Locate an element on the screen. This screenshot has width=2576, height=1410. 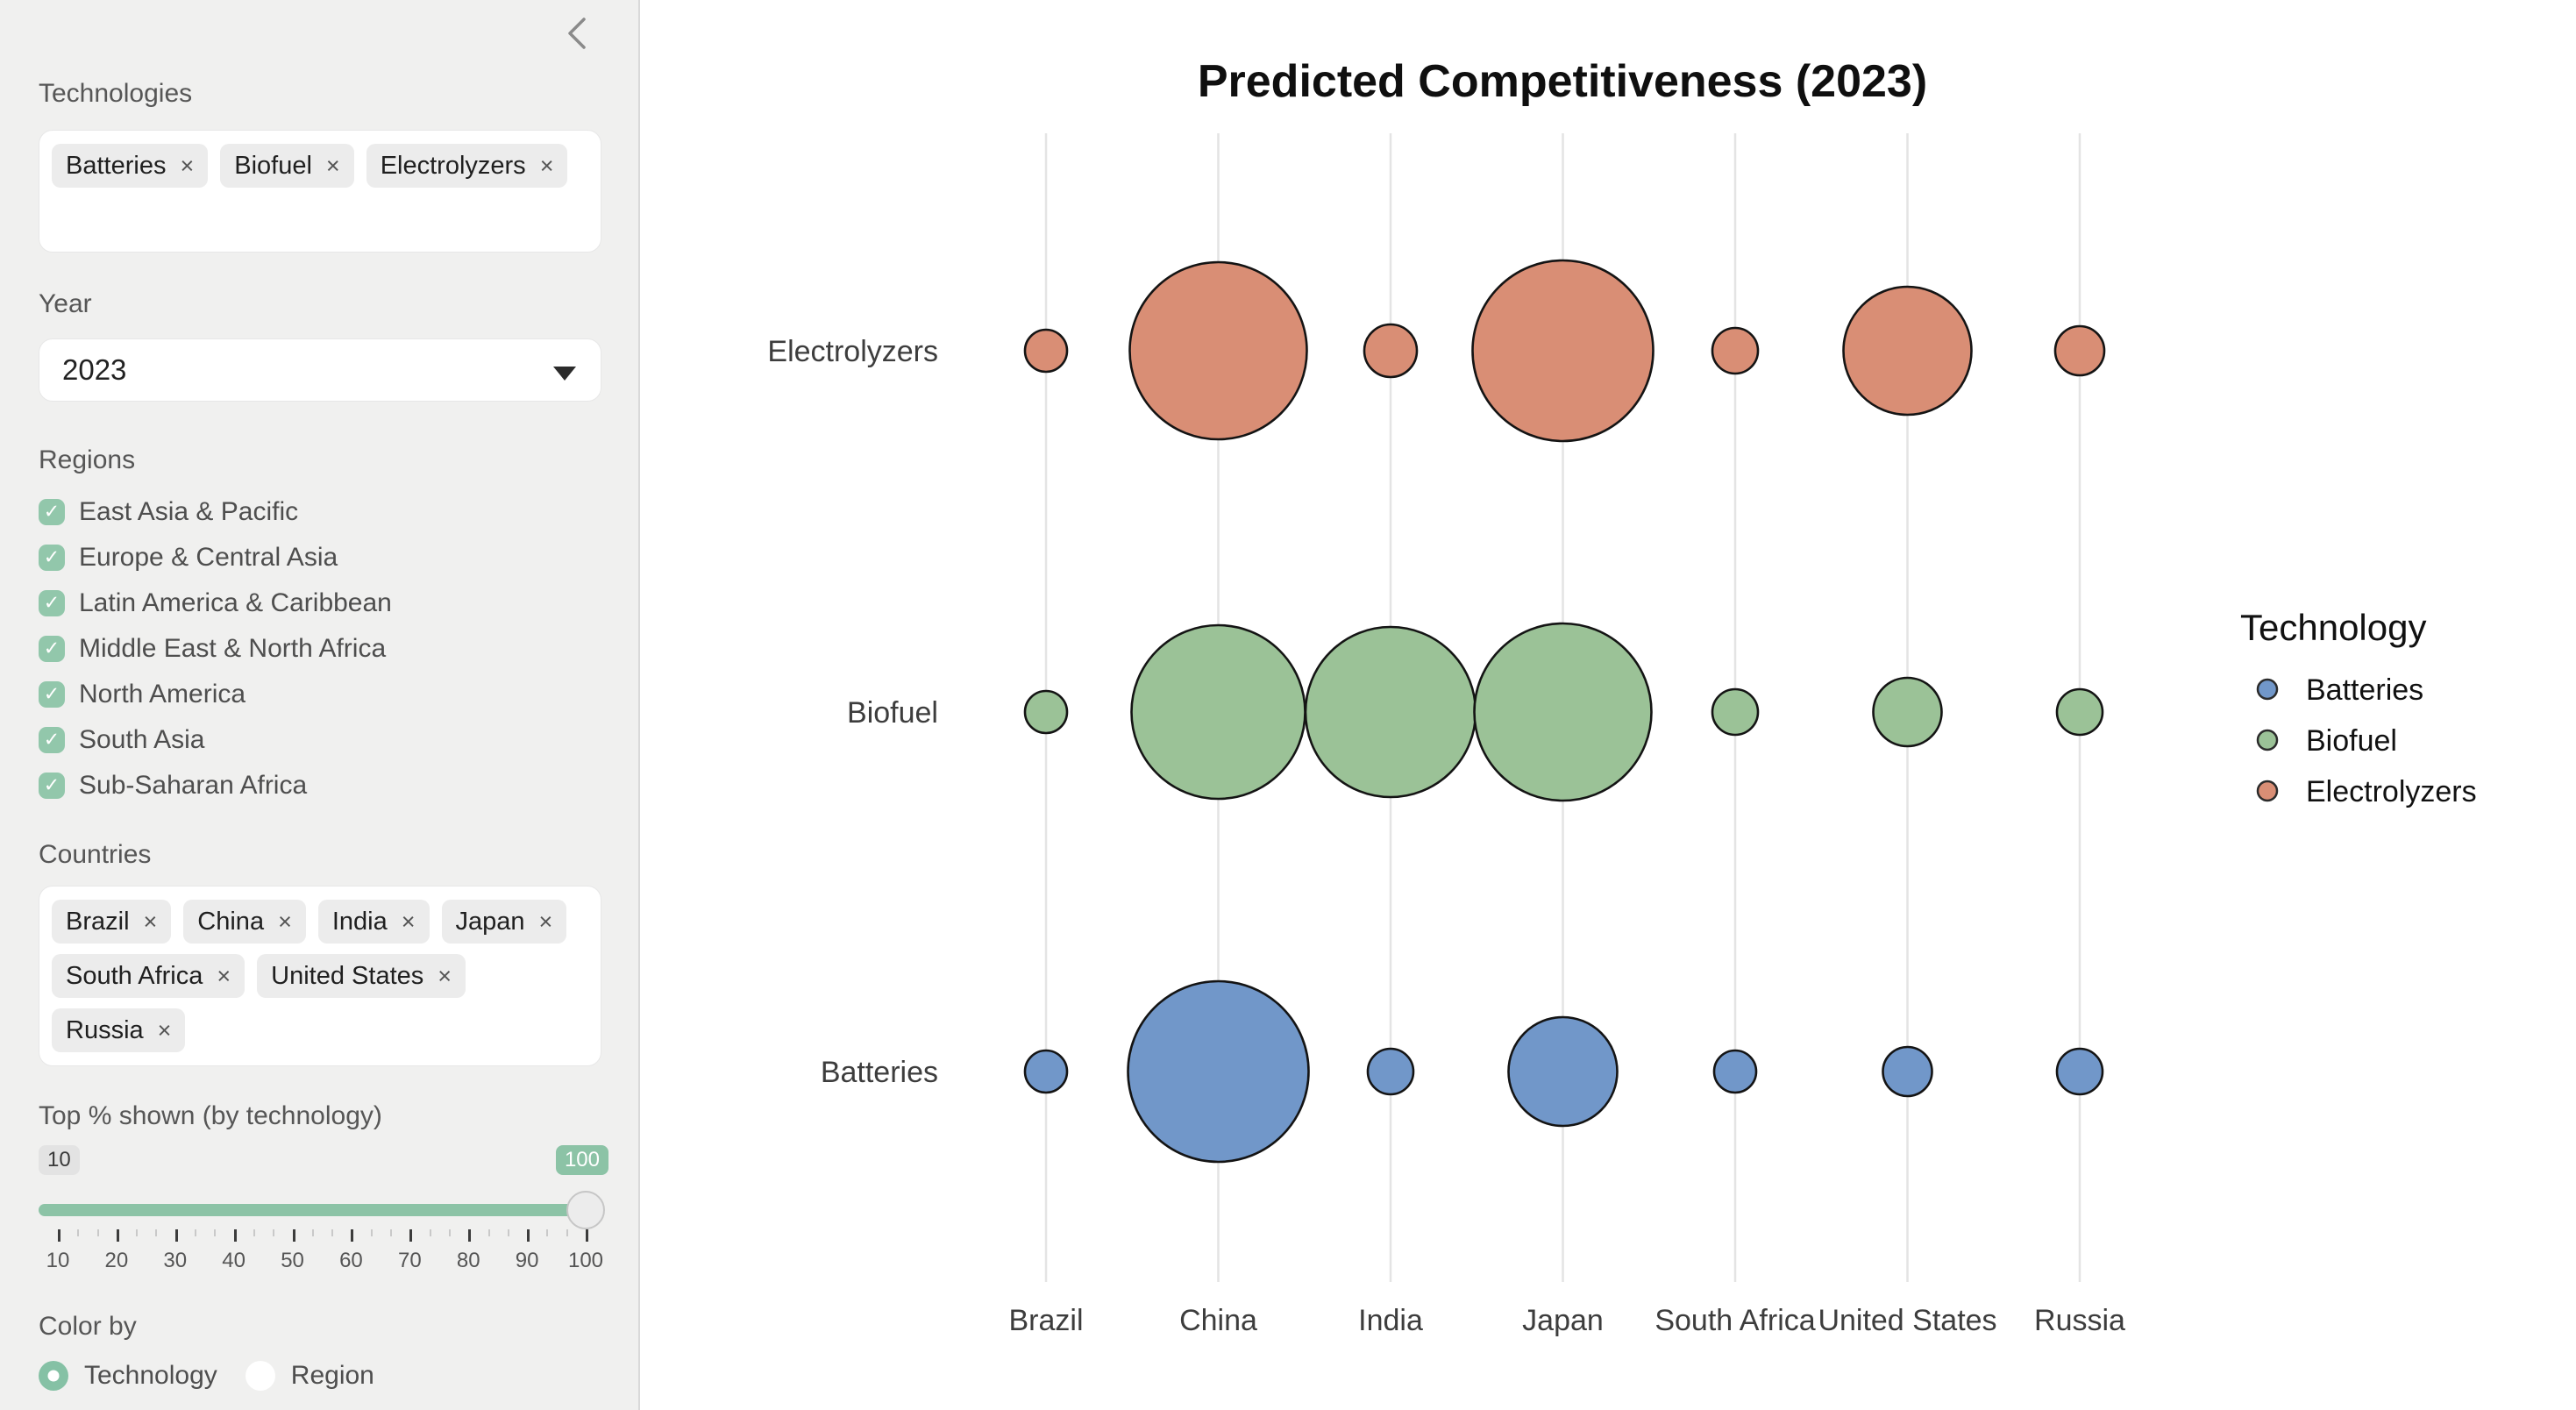
y-axis-label-batteries: Batteries is located at coordinates (879, 1073).